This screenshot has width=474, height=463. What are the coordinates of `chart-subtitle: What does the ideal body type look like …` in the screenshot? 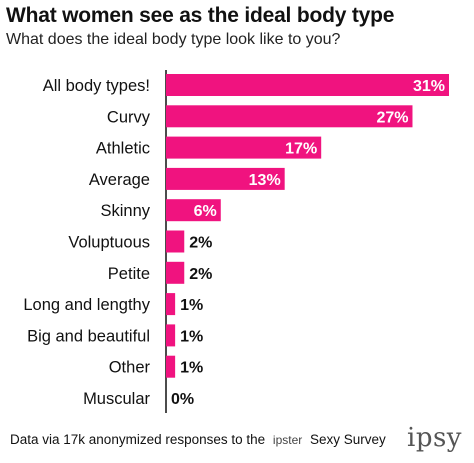 It's located at (173, 39).